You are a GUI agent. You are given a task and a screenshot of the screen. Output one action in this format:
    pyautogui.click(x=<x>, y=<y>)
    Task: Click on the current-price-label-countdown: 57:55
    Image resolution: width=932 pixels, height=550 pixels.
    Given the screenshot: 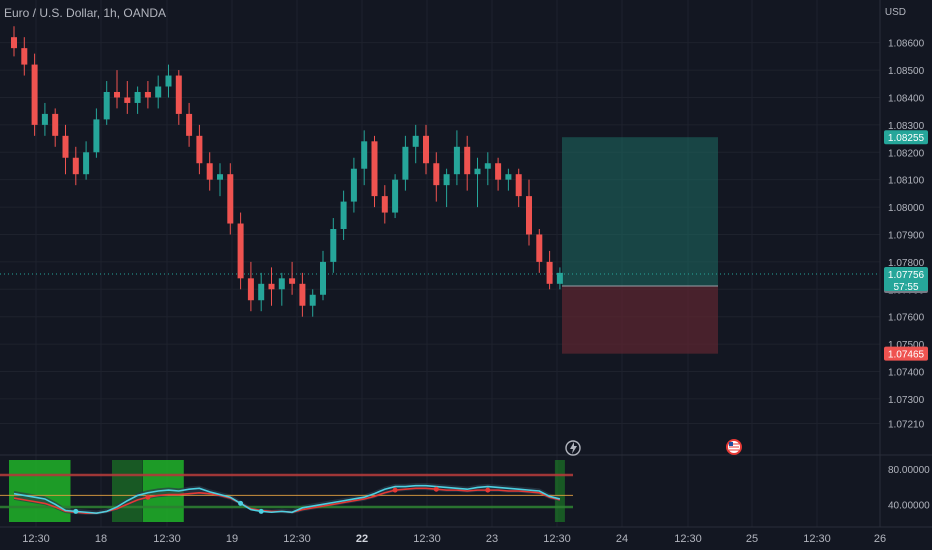 What is the action you would take?
    pyautogui.click(x=905, y=287)
    